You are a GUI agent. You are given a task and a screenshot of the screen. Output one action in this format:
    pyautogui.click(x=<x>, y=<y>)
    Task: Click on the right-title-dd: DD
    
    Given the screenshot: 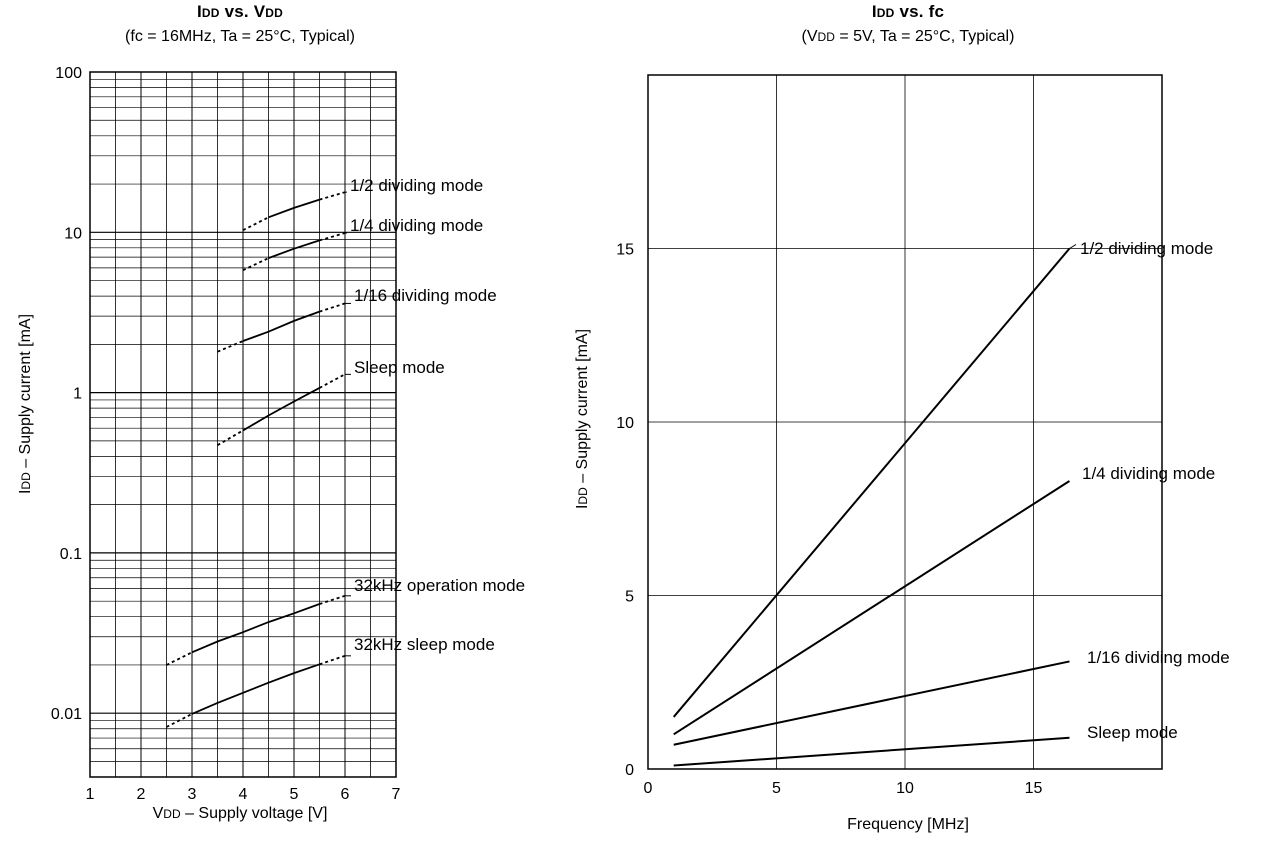 What is the action you would take?
    pyautogui.click(x=885, y=13)
    